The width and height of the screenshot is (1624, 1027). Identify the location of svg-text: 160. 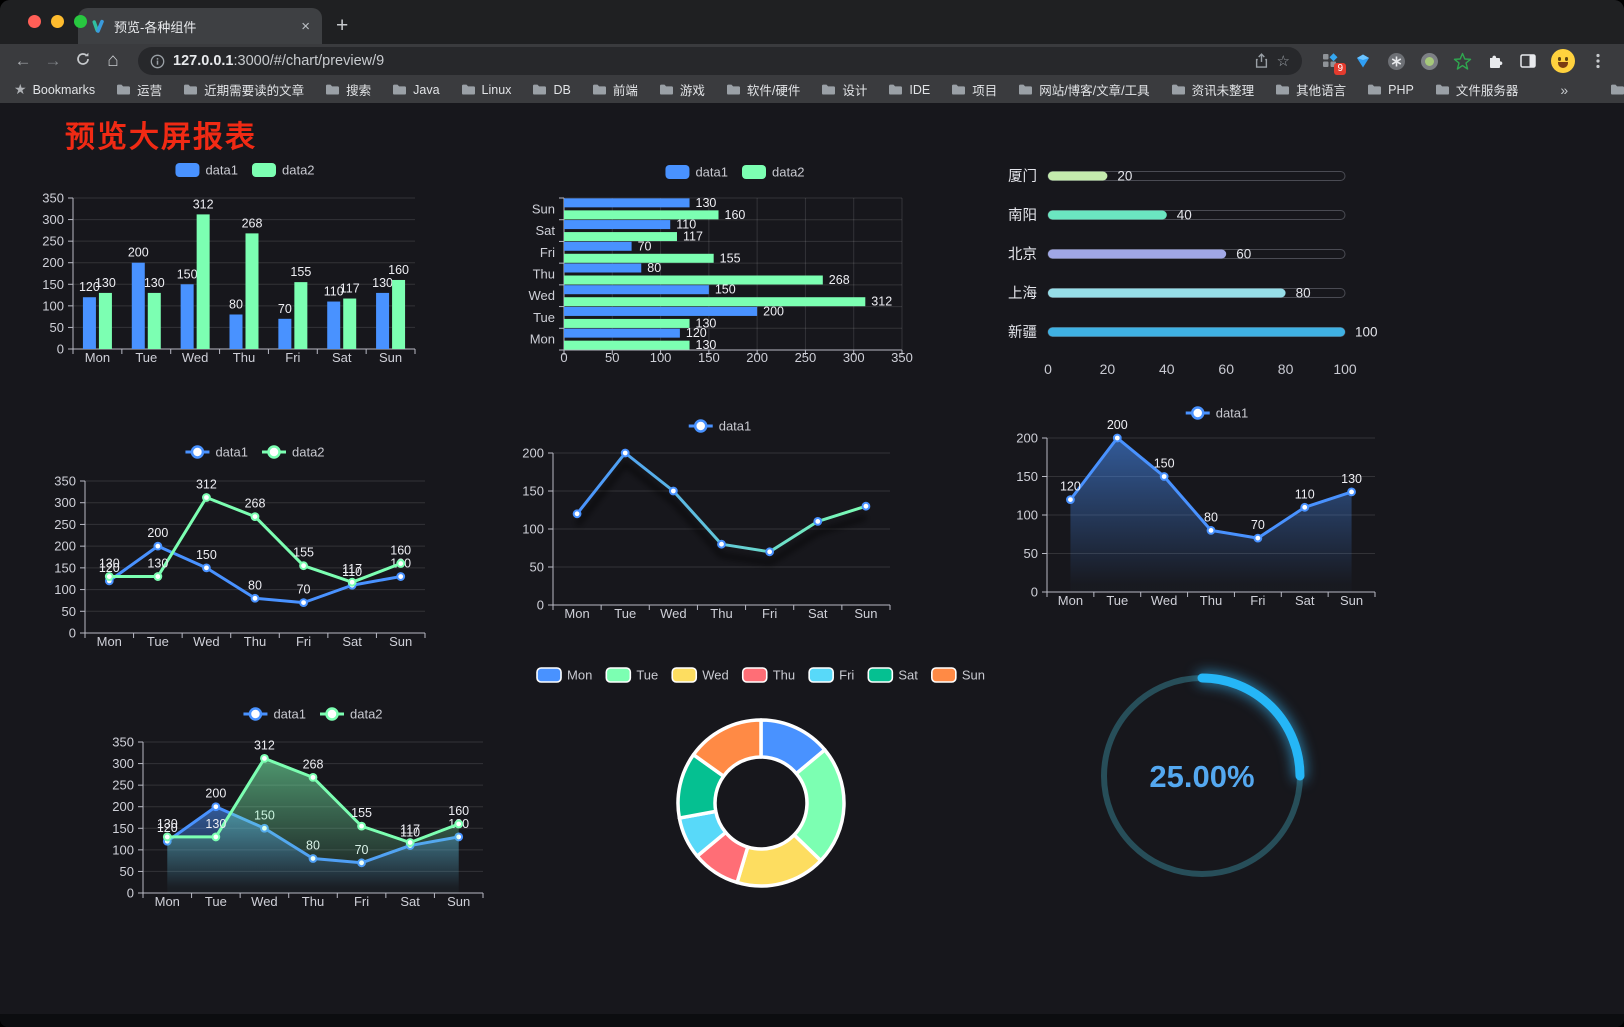
(398, 270).